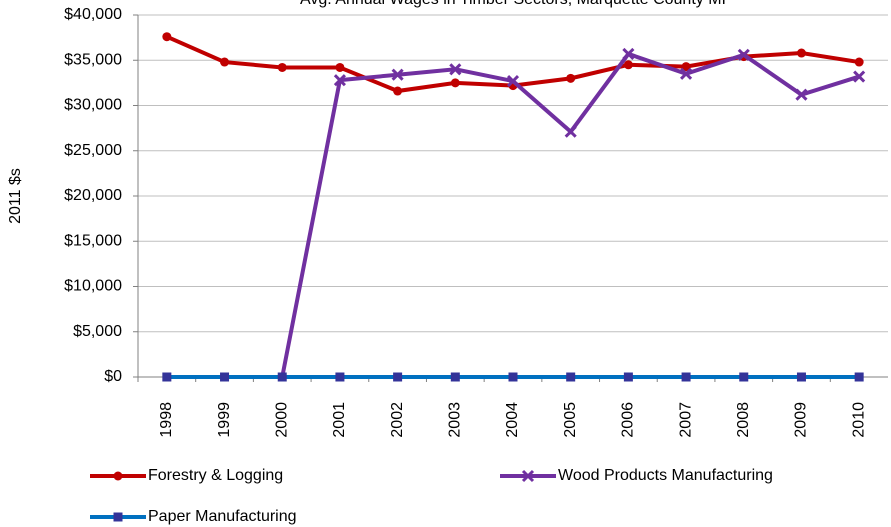 This screenshot has height=527, width=891. What do you see at coordinates (15, 196) in the screenshot?
I see `y-axis-title: 2011 $s` at bounding box center [15, 196].